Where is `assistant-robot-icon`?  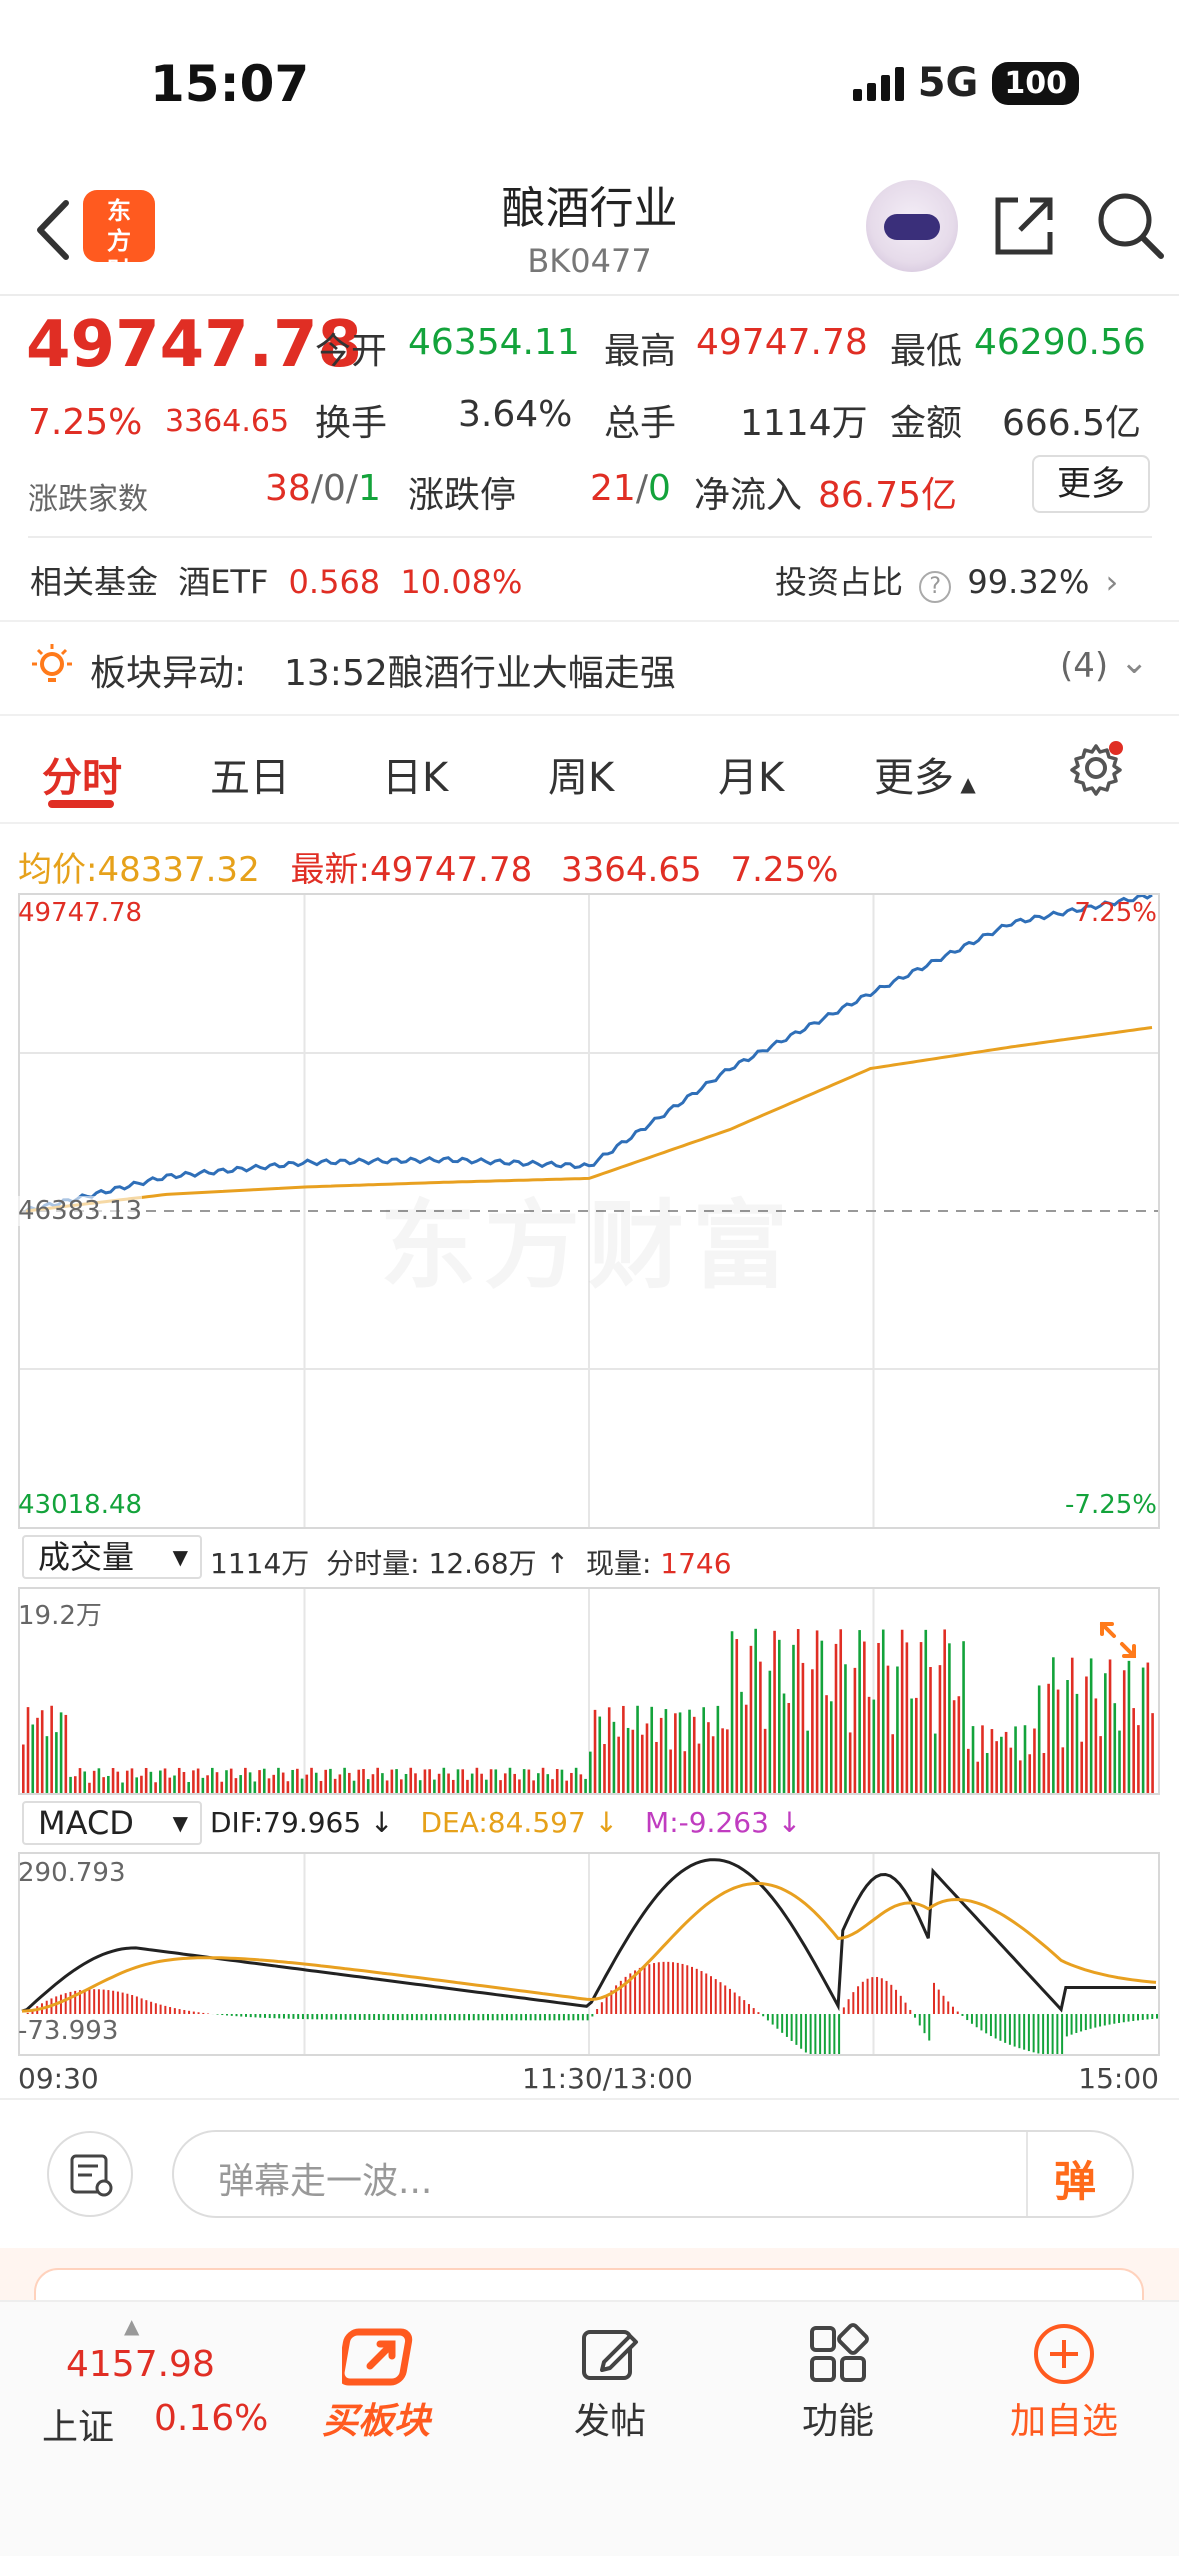
assistant-robot-icon is located at coordinates (912, 226).